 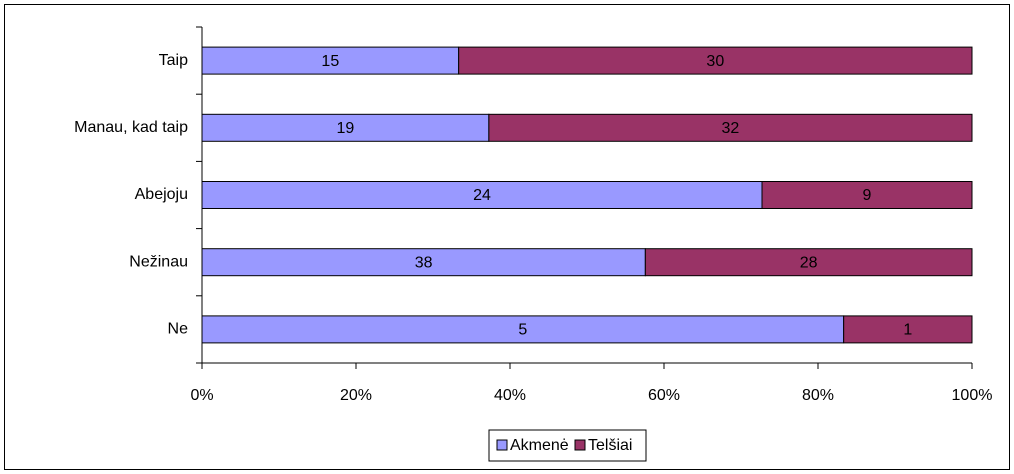 What do you see at coordinates (178, 329) in the screenshot?
I see `y-tick-label: Ne` at bounding box center [178, 329].